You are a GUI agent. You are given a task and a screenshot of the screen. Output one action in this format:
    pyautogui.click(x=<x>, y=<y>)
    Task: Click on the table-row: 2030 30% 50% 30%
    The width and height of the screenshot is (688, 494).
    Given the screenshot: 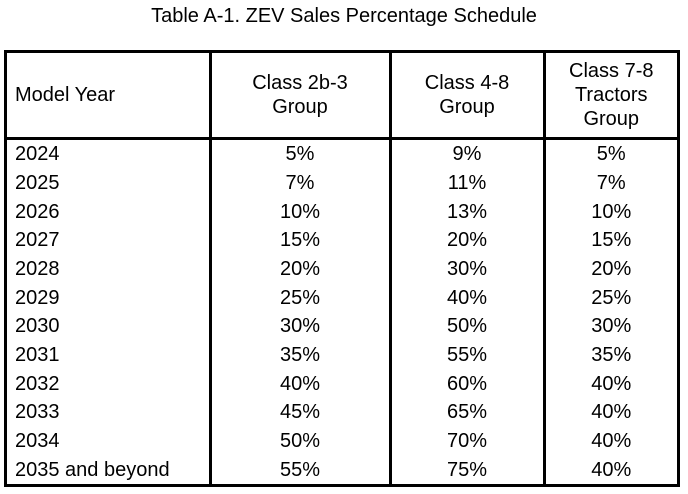 What is the action you would take?
    pyautogui.click(x=342, y=326)
    